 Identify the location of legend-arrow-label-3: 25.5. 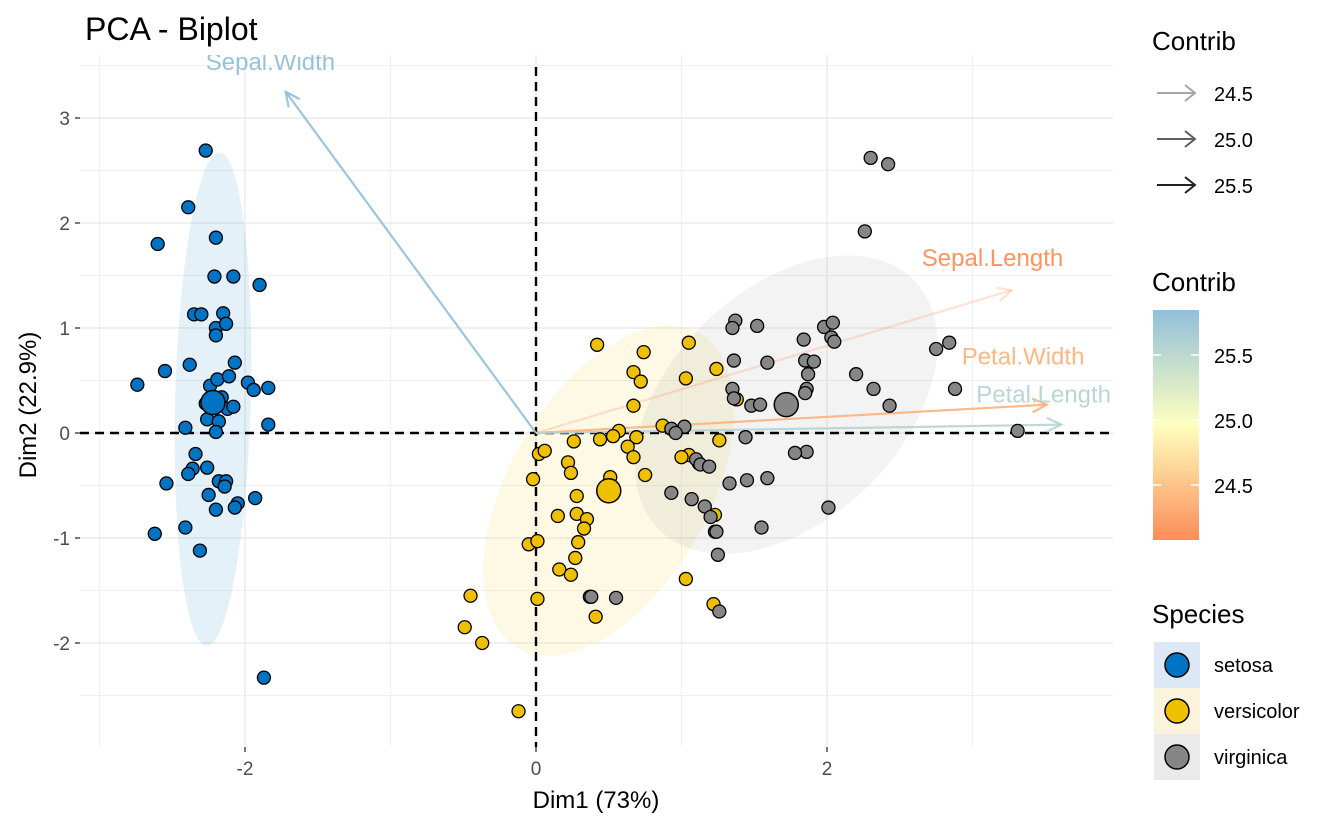
(1233, 187).